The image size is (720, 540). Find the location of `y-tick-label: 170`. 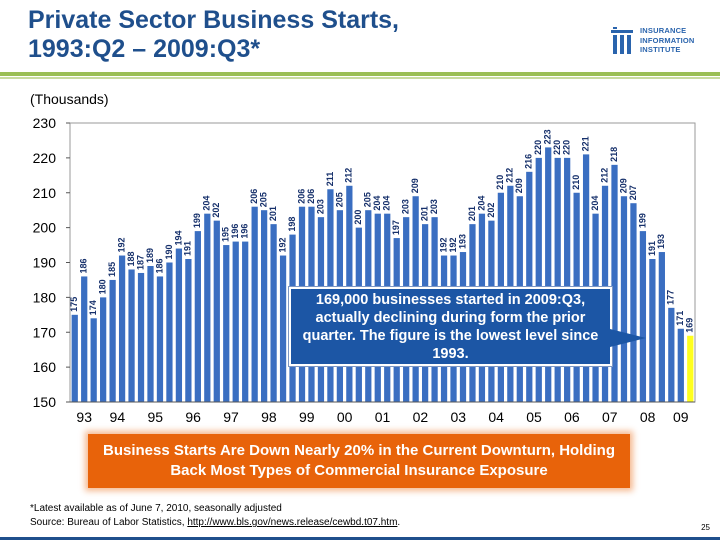

y-tick-label: 170 is located at coordinates (45, 332).